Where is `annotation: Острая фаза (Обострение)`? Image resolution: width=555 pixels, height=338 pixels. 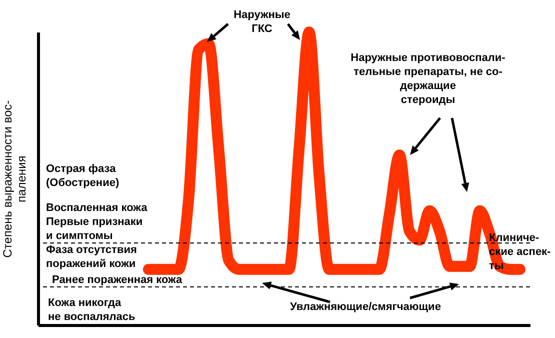 annotation: Острая фаза (Обострение) is located at coordinates (83, 176).